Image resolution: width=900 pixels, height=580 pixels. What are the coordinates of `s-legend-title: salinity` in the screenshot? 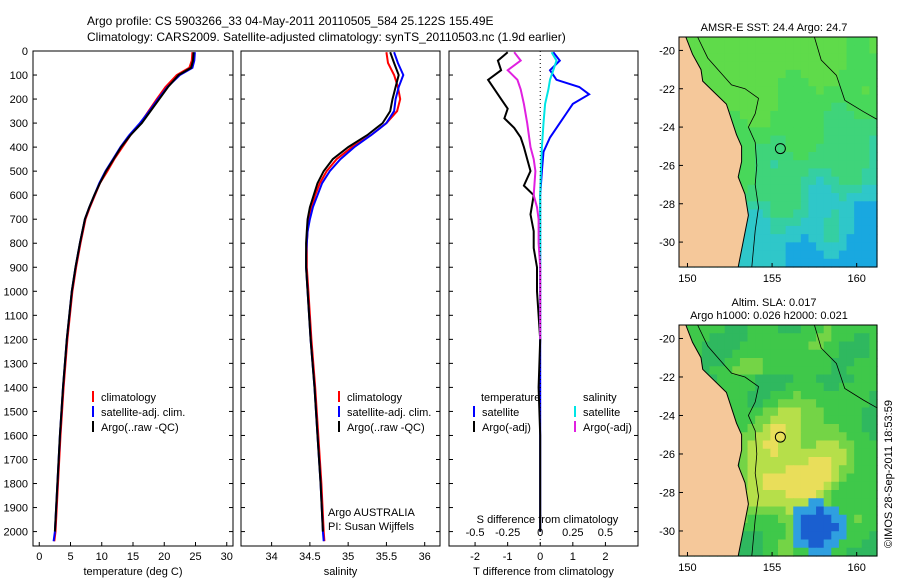 It's located at (600, 398).